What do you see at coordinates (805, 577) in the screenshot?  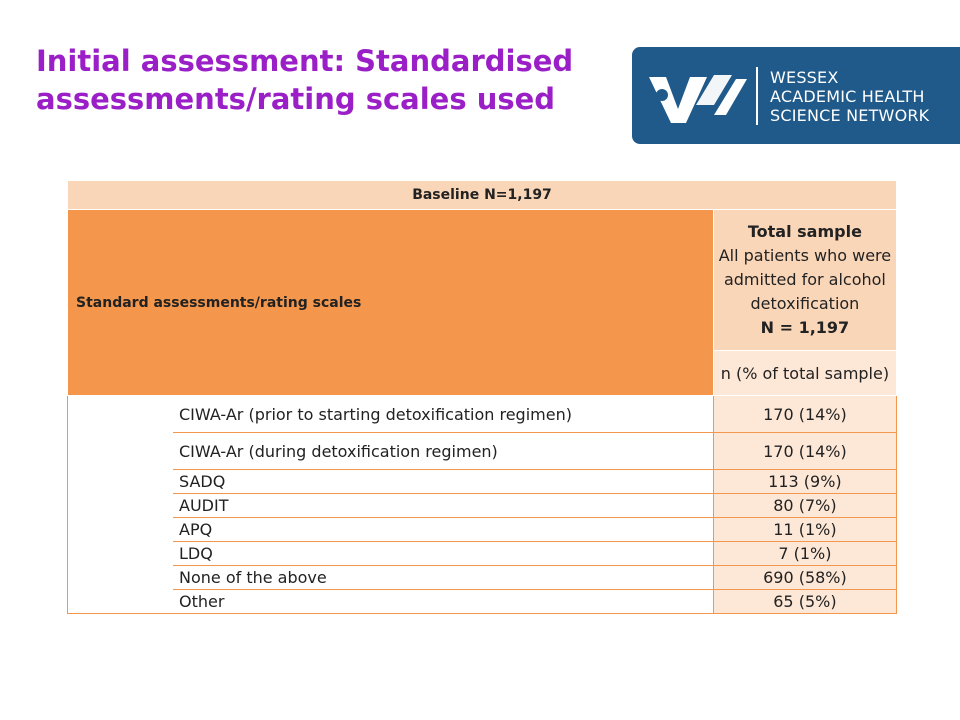 I see `row-value: 690 (58%)` at bounding box center [805, 577].